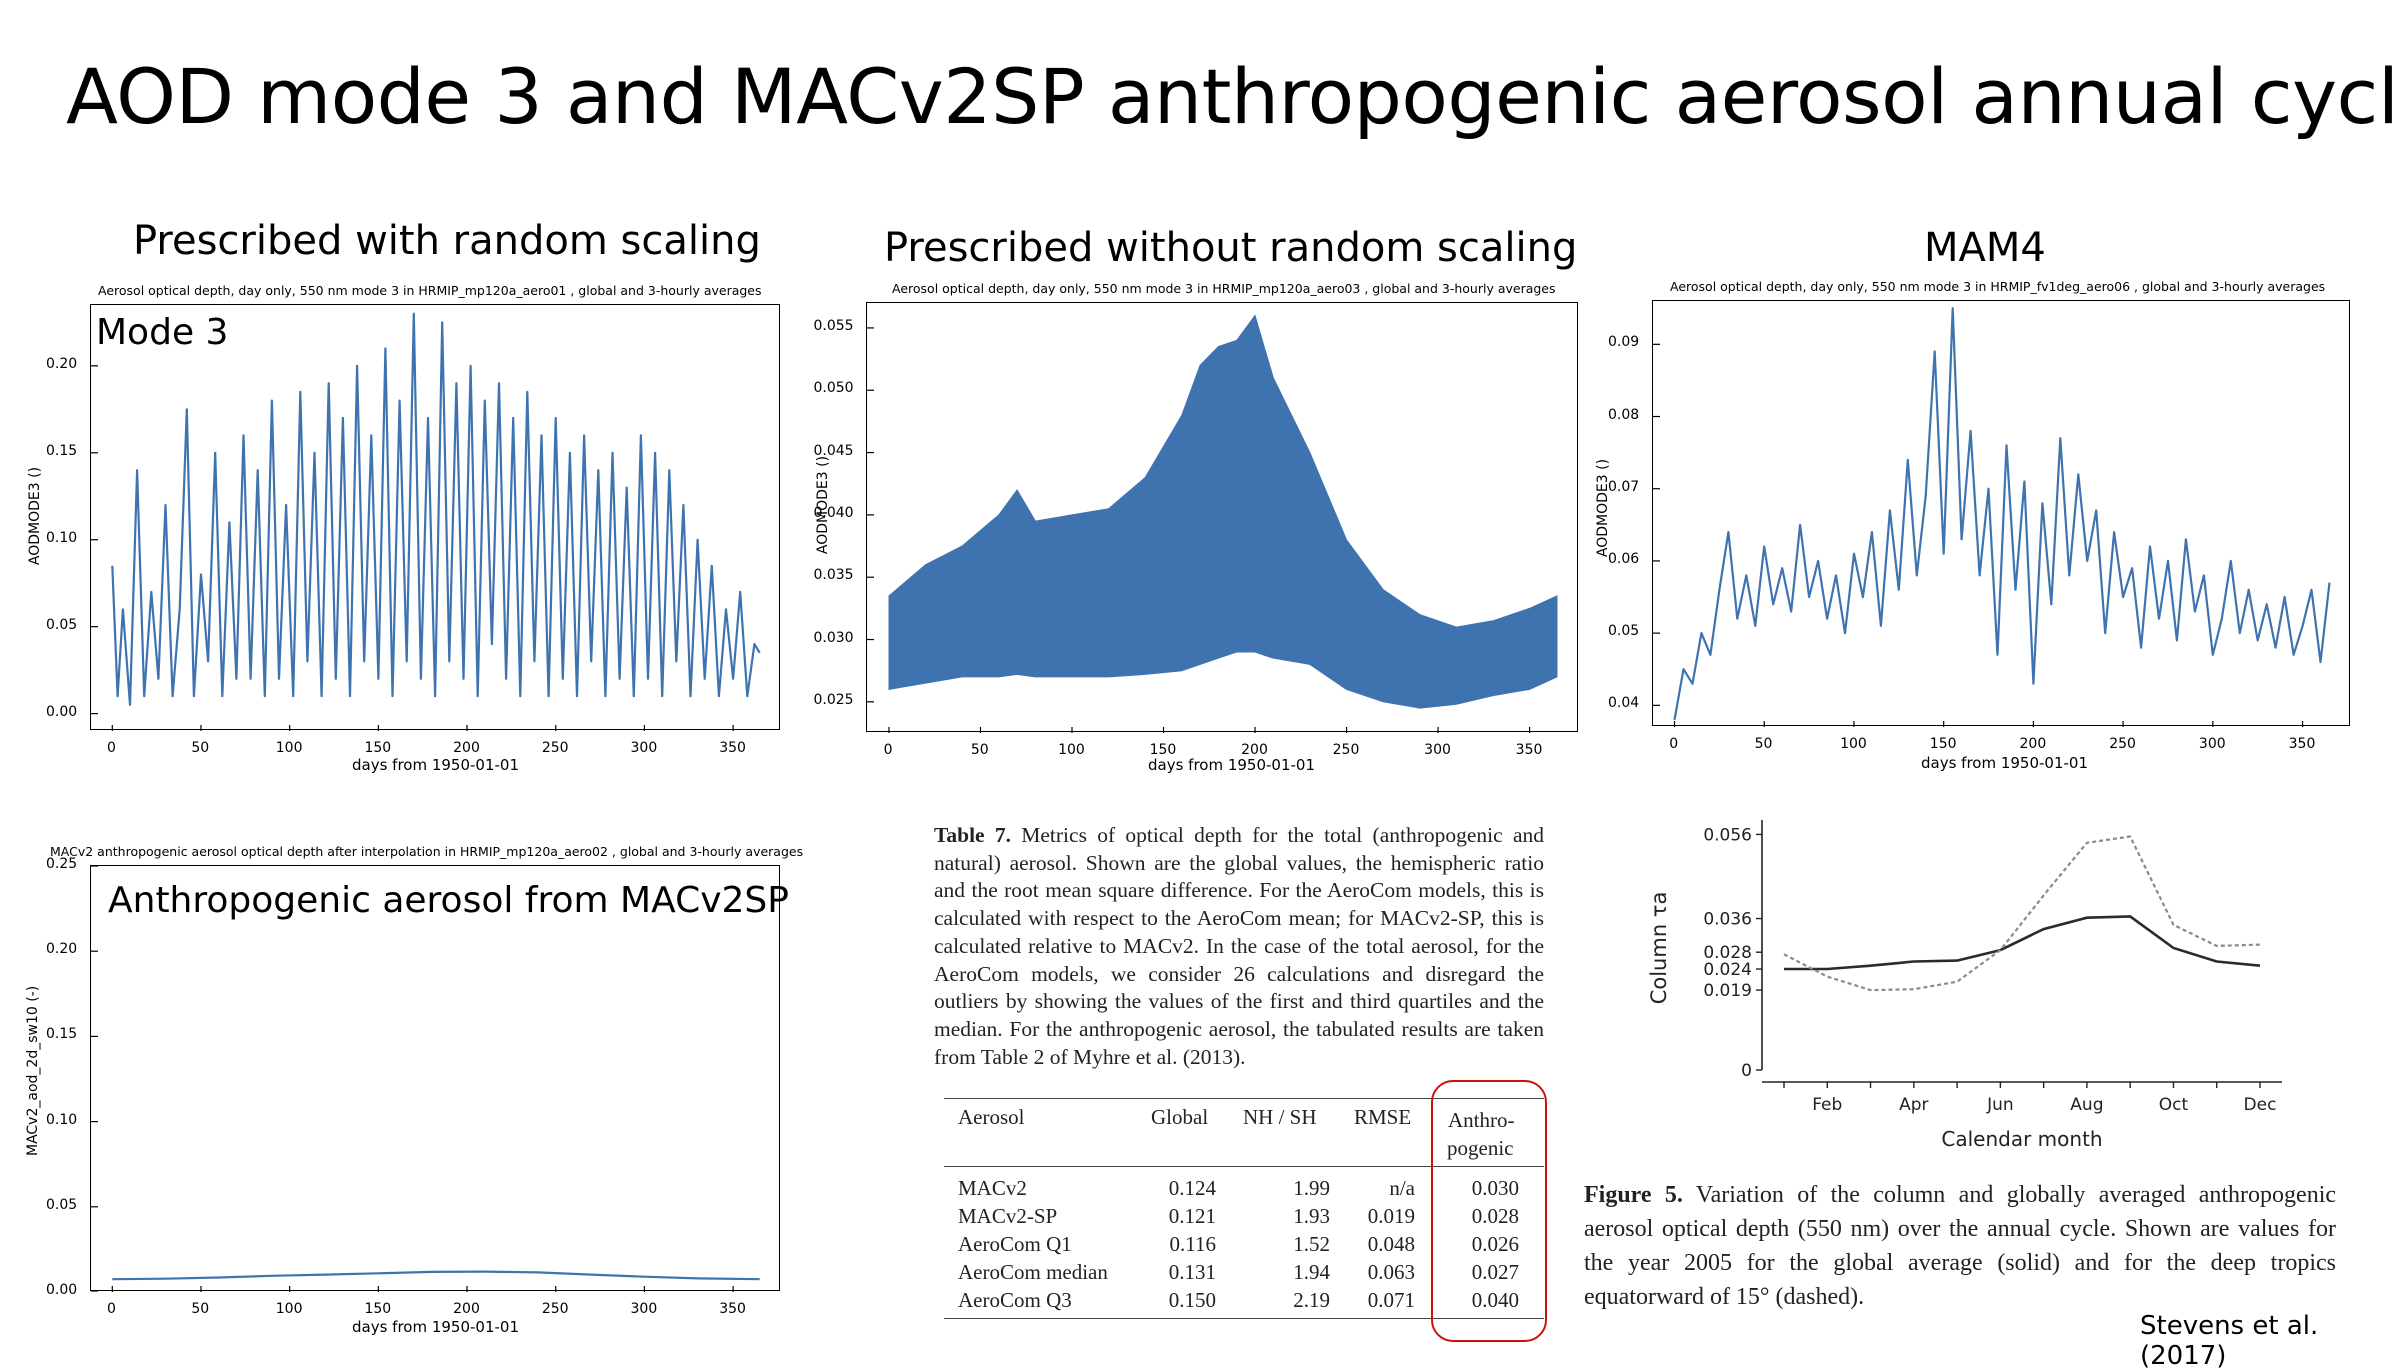 This screenshot has height=1371, width=2400. Describe the element at coordinates (1232, 765) in the screenshot. I see `panel-2-xlabel: days from 1950-01-01` at that location.